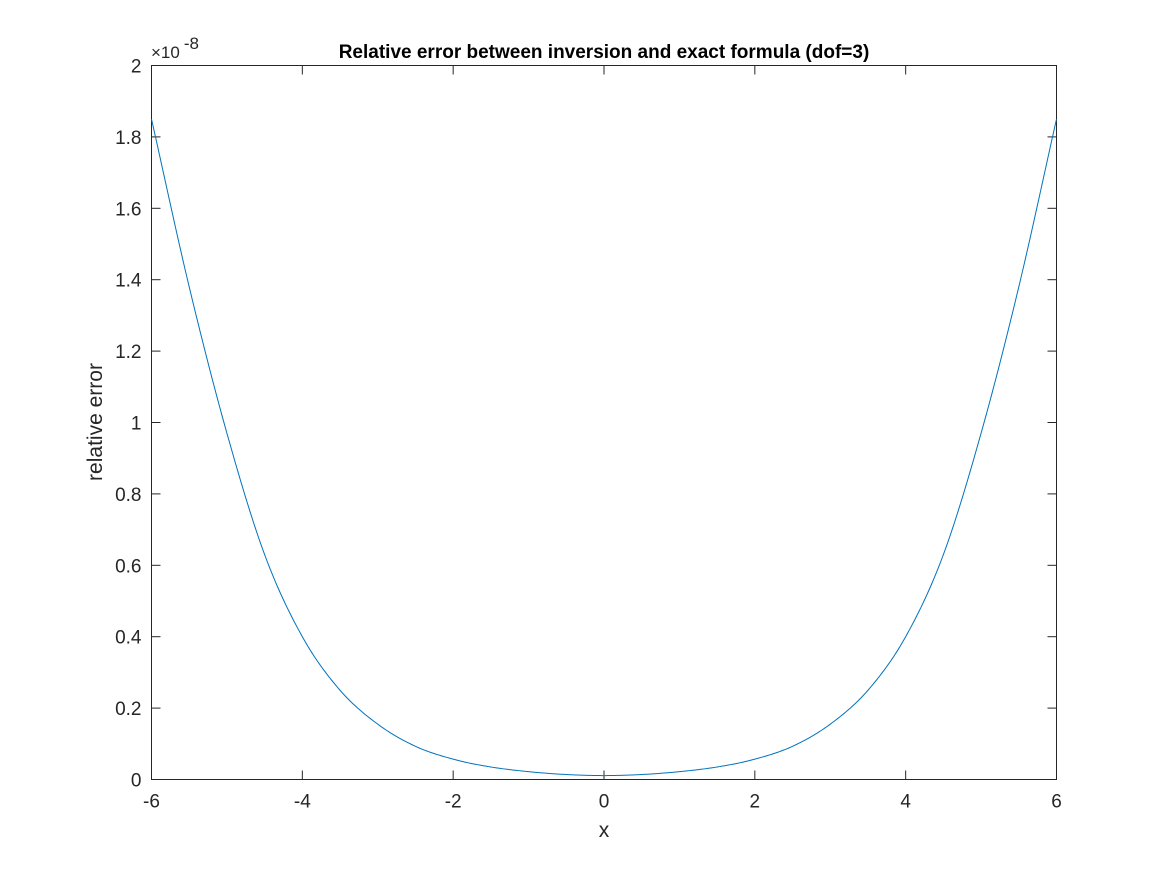  Describe the element at coordinates (136, 424) in the screenshot. I see `y-tick-label: 1` at that location.